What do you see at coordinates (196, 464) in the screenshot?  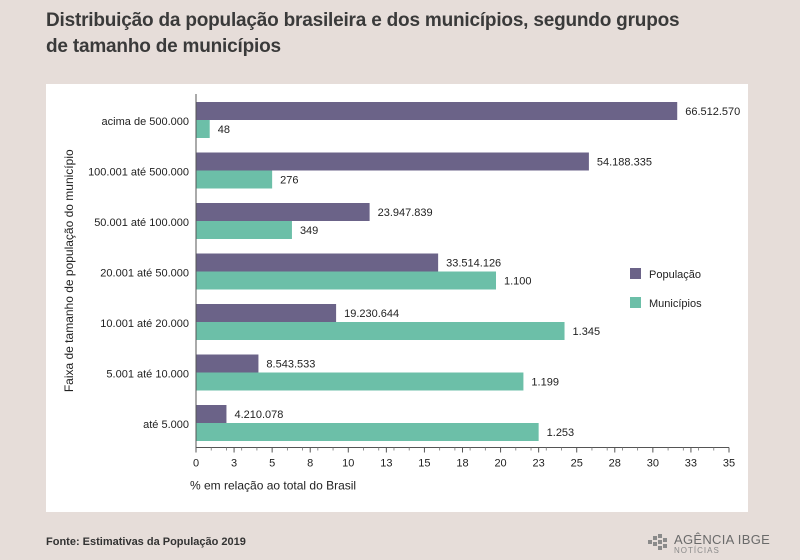 I see `x-tick-label: 0` at bounding box center [196, 464].